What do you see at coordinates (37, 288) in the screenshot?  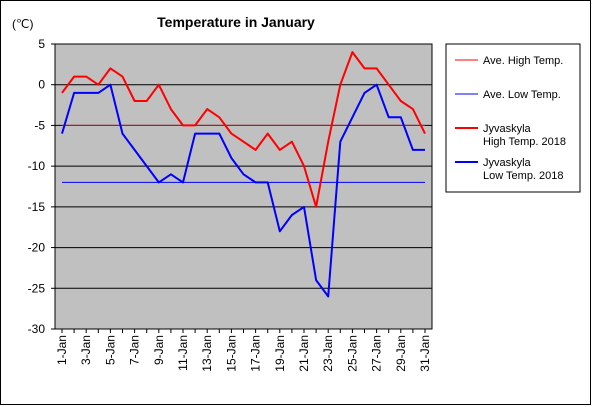 I see `y-tick-label: -25` at bounding box center [37, 288].